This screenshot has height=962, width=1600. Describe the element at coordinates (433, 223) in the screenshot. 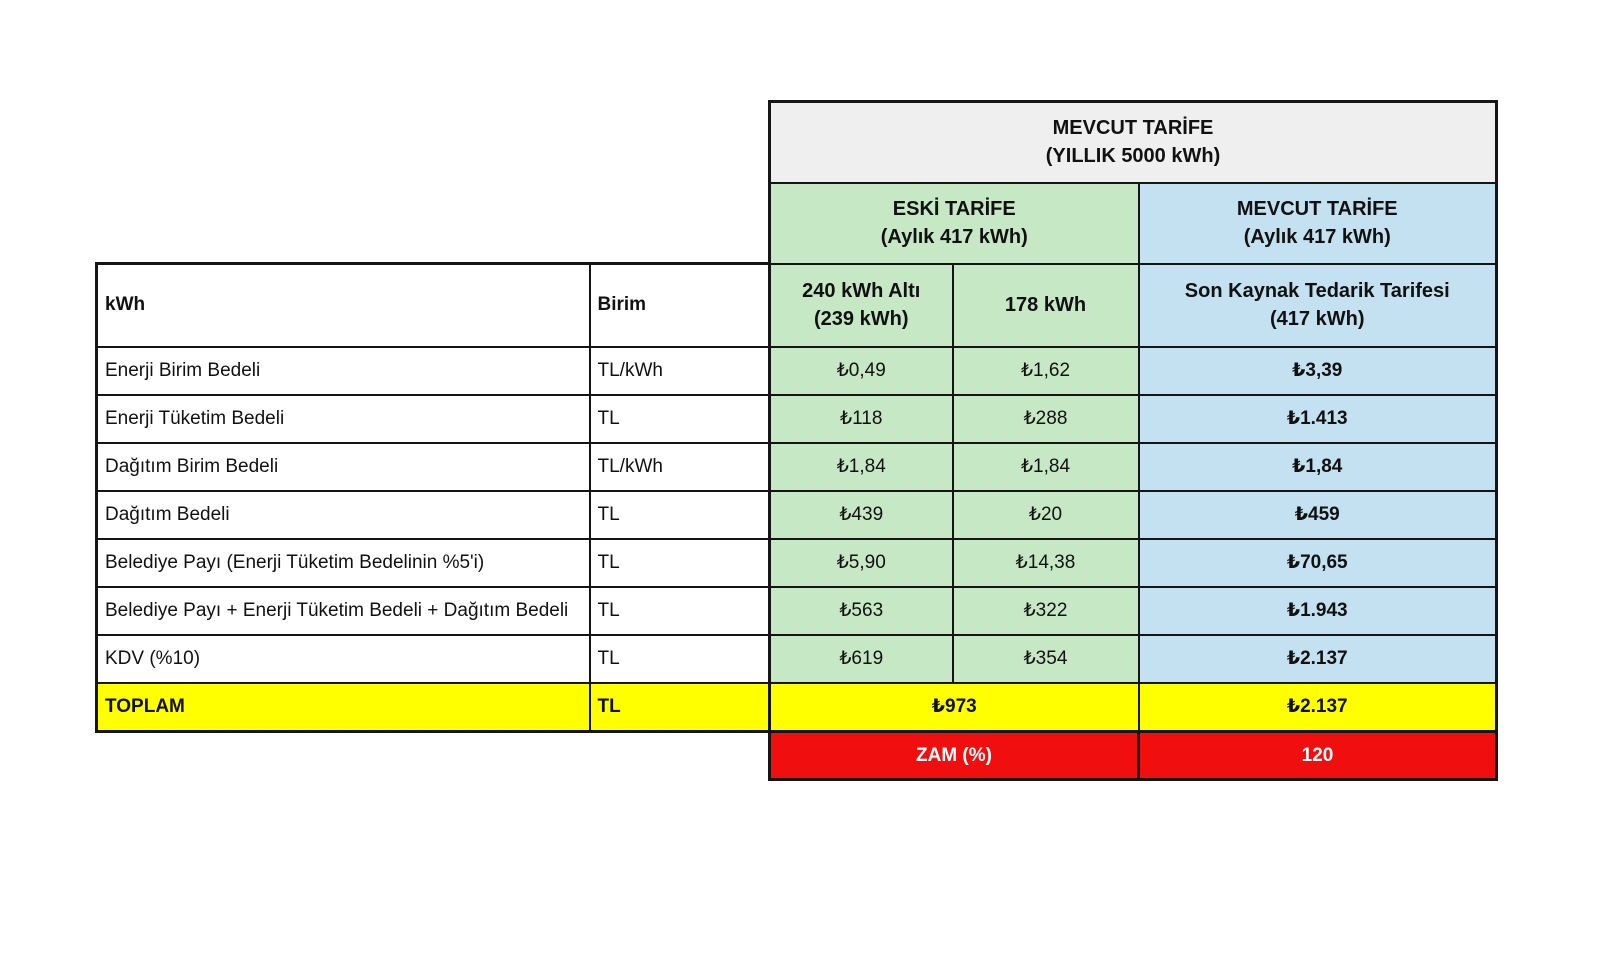

I see `empty-group-left` at that location.